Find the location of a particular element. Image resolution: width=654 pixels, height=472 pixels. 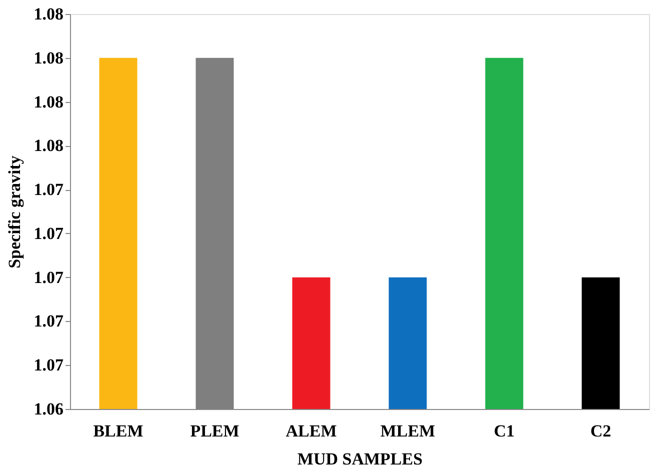

x-tick-label: ALEM is located at coordinates (311, 431).